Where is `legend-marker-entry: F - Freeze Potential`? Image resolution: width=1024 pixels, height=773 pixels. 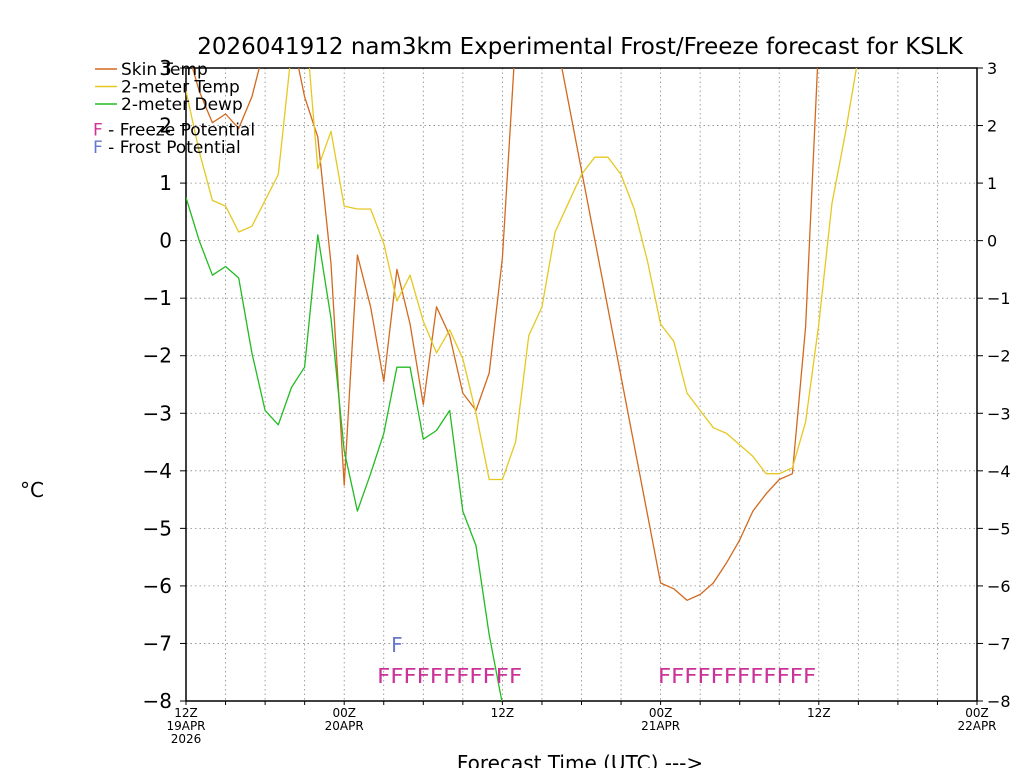
legend-marker-entry: F - Freeze Potential is located at coordinates (174, 131).